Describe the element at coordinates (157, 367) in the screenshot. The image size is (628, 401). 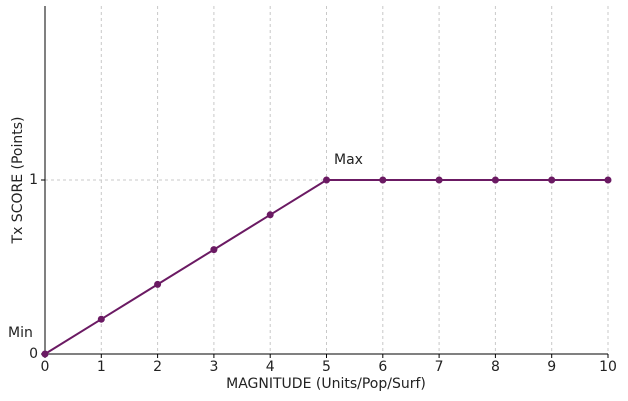
I see `x-tick-label: 2` at that location.